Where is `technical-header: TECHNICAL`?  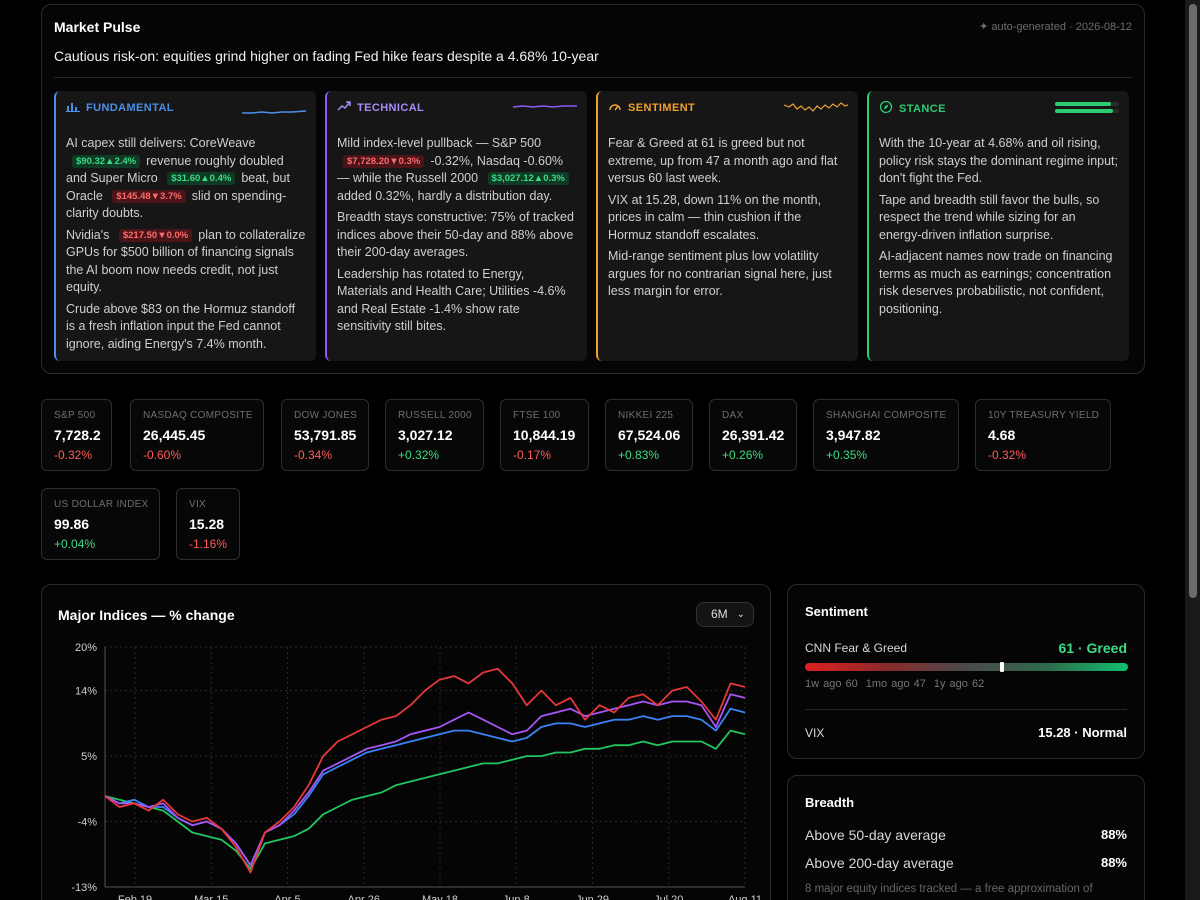
technical-header: TECHNICAL is located at coordinates (380, 107).